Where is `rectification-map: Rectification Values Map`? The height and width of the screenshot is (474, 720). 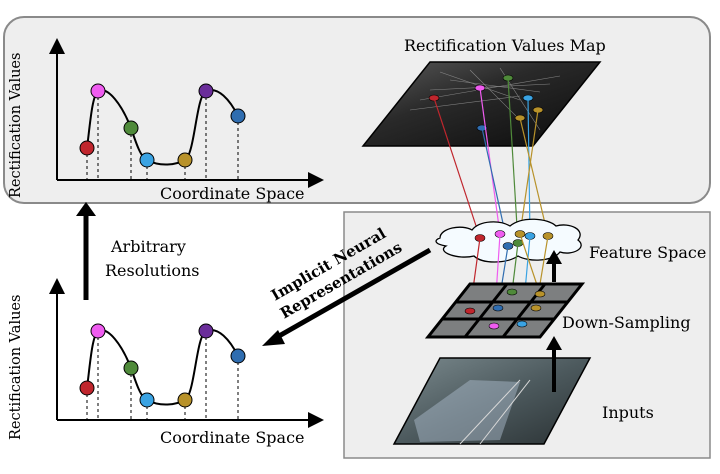 rectification-map: Rectification Values Map is located at coordinates (483, 91).